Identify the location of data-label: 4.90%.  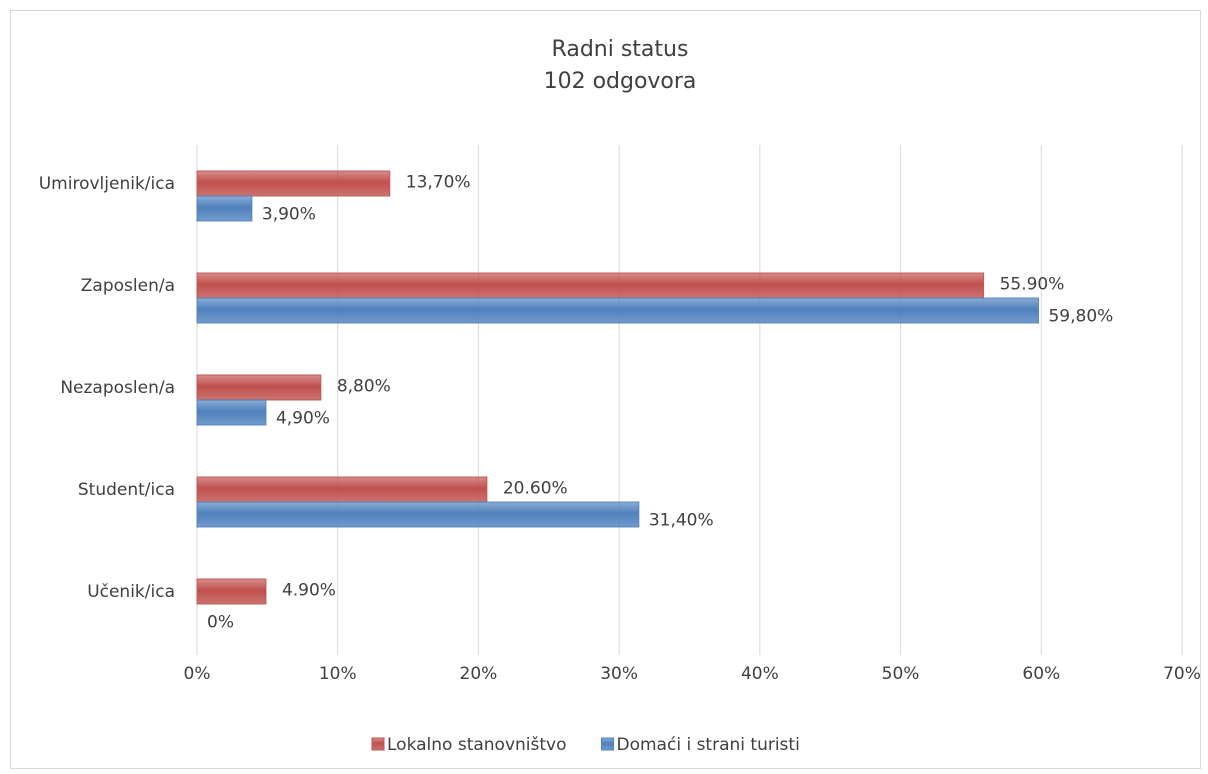
(309, 591).